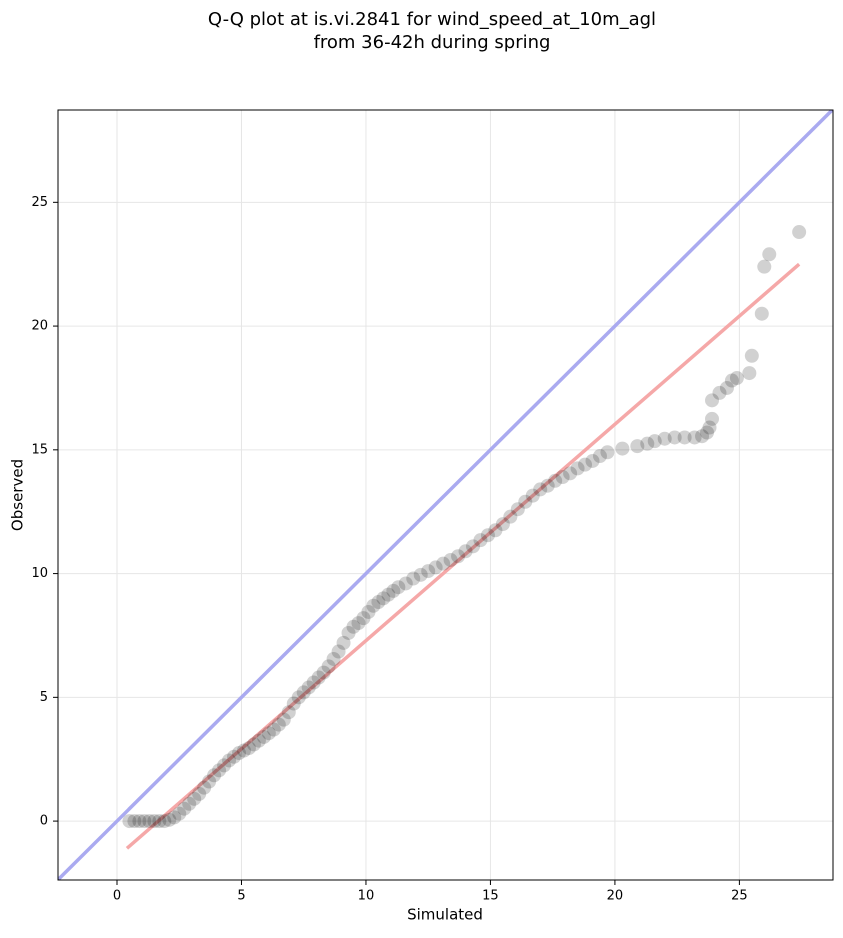 The image size is (843, 938). Describe the element at coordinates (39, 573) in the screenshot. I see `y-tick-label: 10` at that location.